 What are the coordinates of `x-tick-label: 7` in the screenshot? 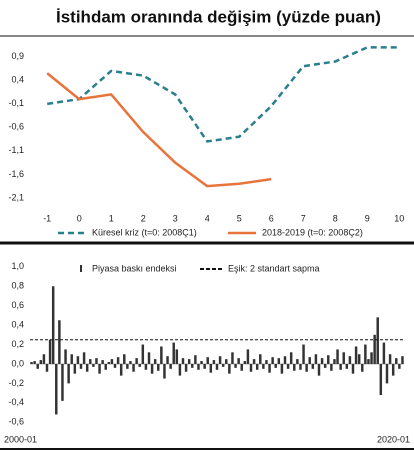 It's located at (303, 218).